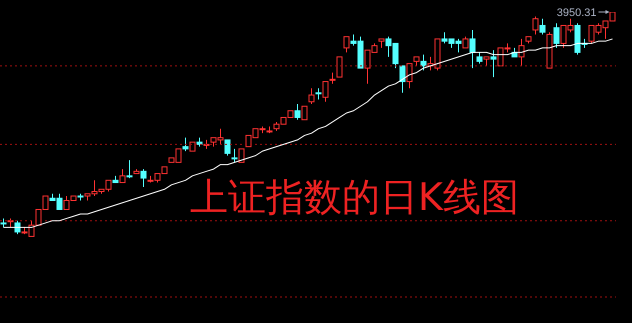 The height and width of the screenshot is (323, 632). I want to click on text: 上证指数的日K线图, so click(354, 197).